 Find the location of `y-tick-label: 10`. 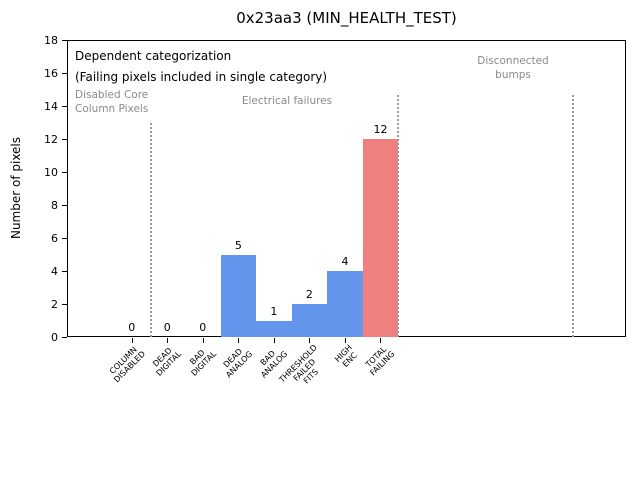

y-tick-label: 10 is located at coordinates (51, 172).